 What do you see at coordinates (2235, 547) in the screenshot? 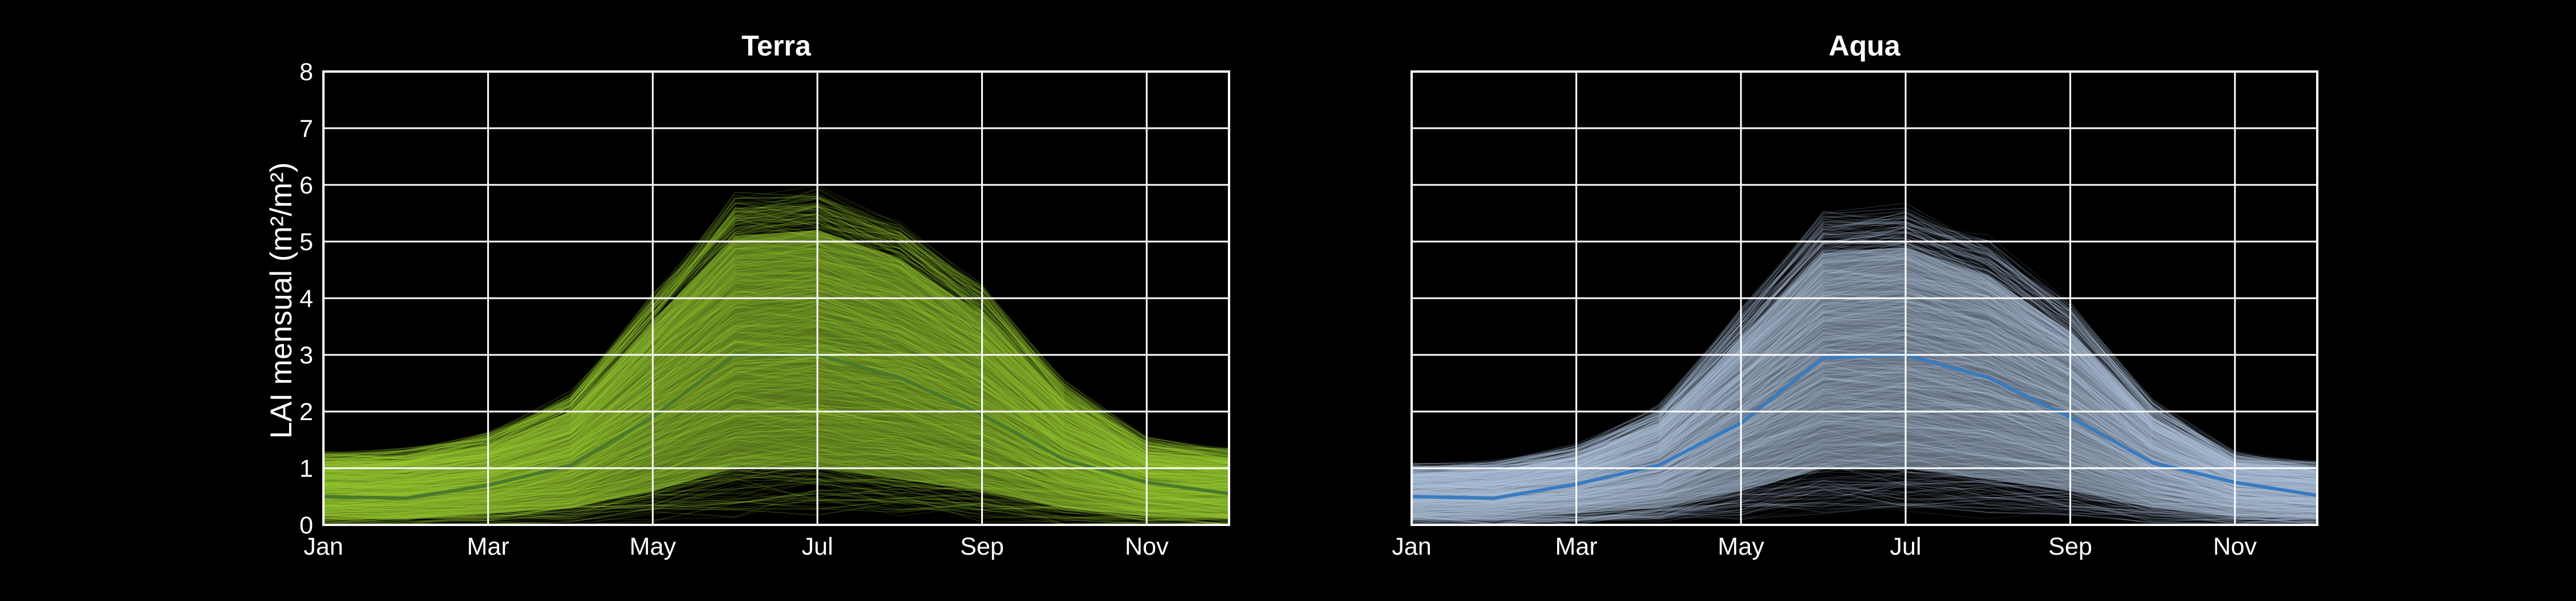
I see `x-tick-label: Nov` at bounding box center [2235, 547].